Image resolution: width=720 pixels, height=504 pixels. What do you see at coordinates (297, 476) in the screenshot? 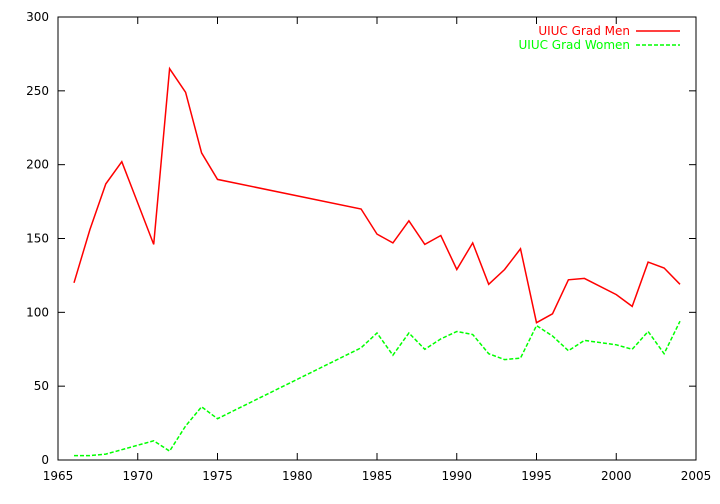
I see `x-tick-label: 1980` at bounding box center [297, 476].